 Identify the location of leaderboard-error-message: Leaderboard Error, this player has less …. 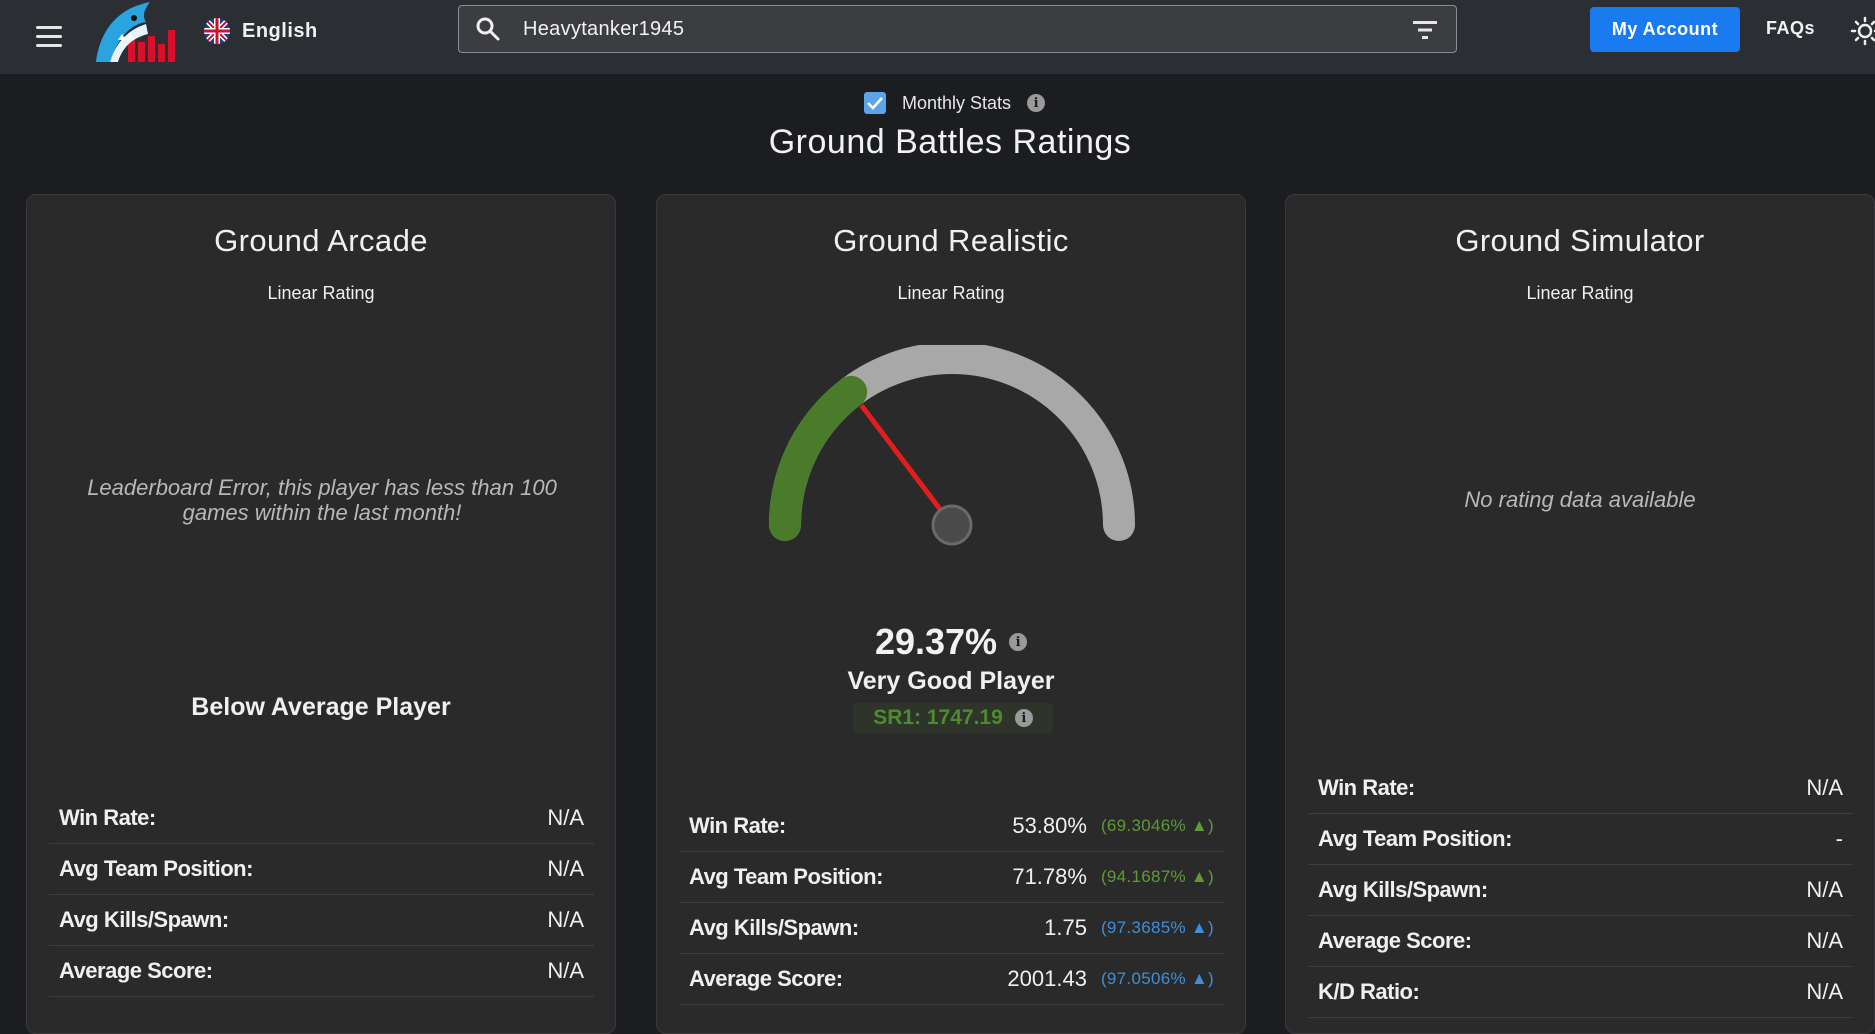
(322, 500).